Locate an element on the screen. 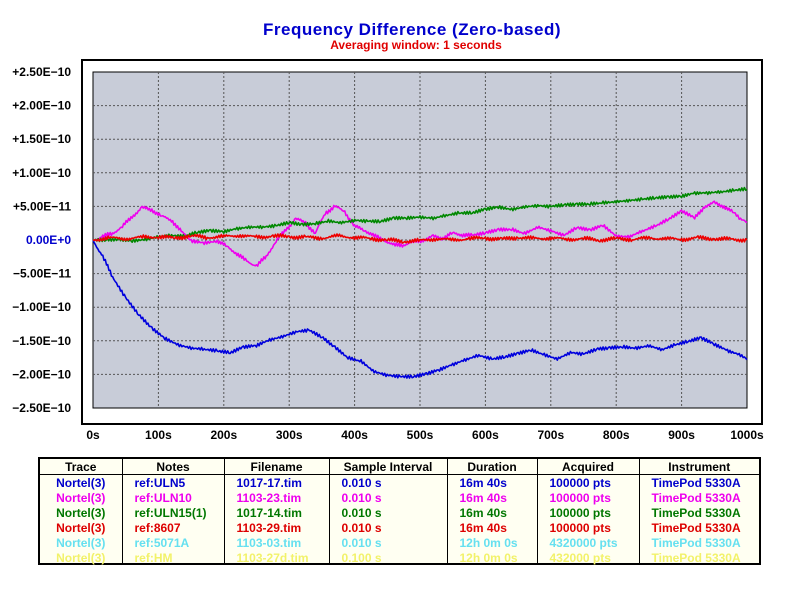 Image resolution: width=800 pixels, height=600 pixels. y-tick-label: +2.00E−10 is located at coordinates (41, 106).